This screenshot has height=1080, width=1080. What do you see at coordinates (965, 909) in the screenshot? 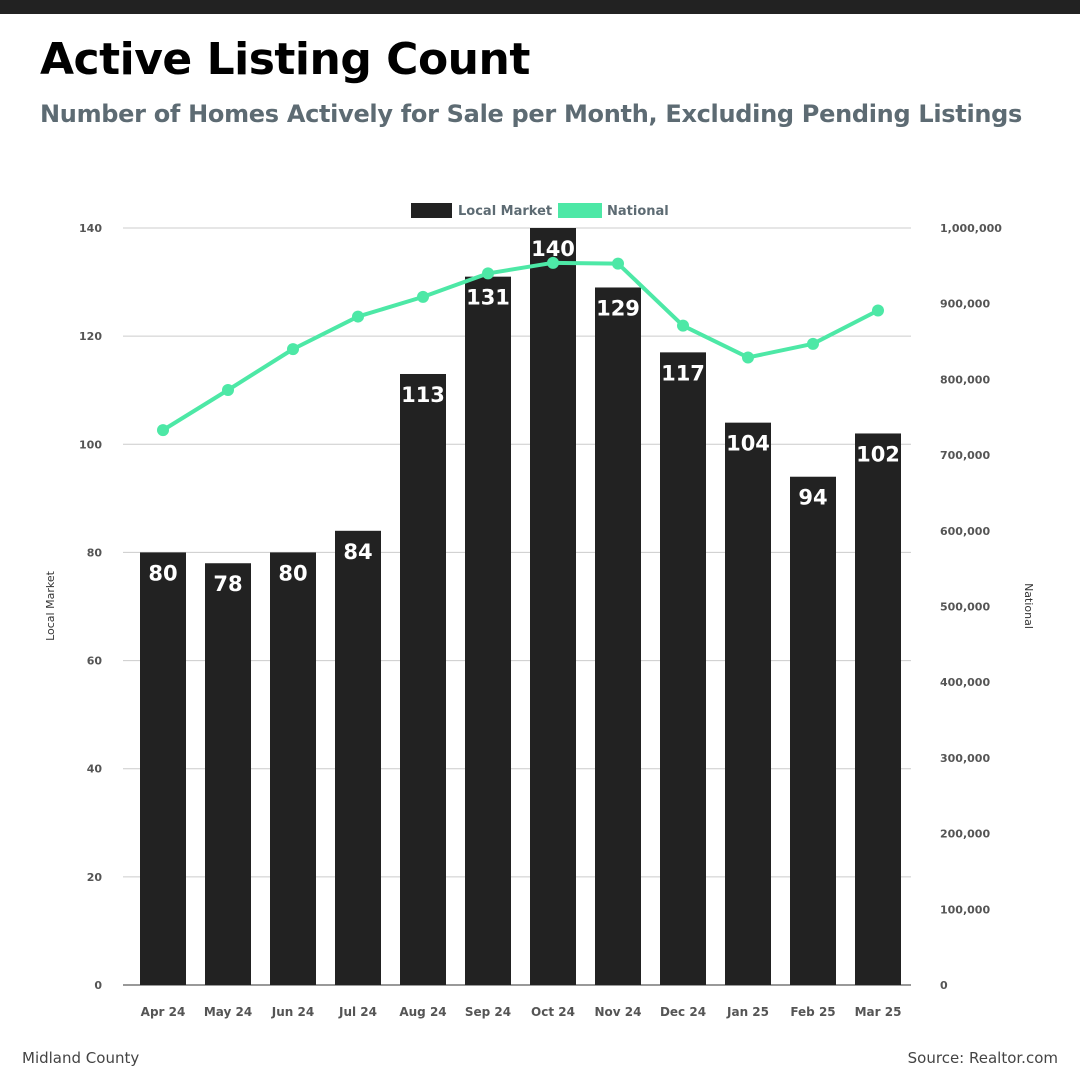
I see `y2-tick-label: 100,000` at bounding box center [965, 909].